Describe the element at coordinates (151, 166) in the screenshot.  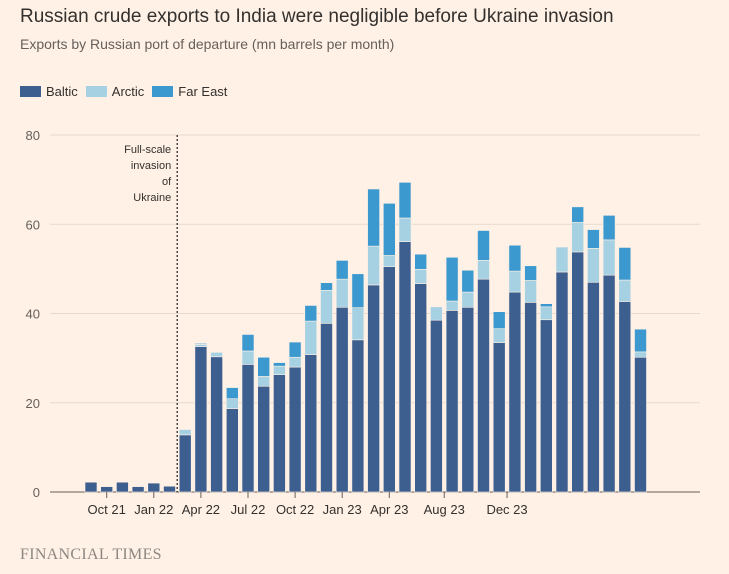
I see `invasion-label-line: invasion` at that location.